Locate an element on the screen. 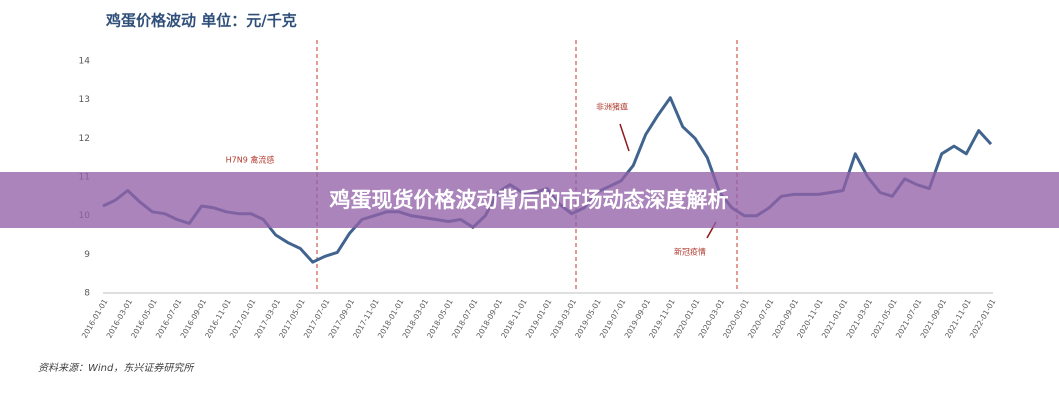 The height and width of the screenshot is (400, 1059). chart-title: 鸡蛋价格波动 单位：元/千克 is located at coordinates (201, 21).